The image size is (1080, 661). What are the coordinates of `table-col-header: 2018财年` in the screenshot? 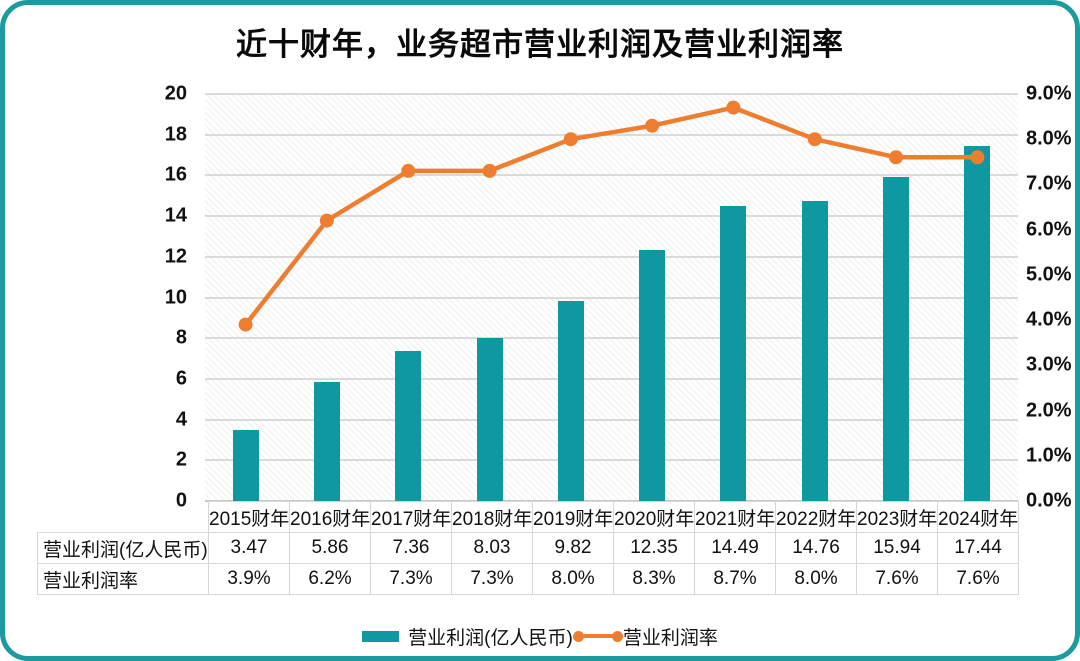 It's located at (492, 517).